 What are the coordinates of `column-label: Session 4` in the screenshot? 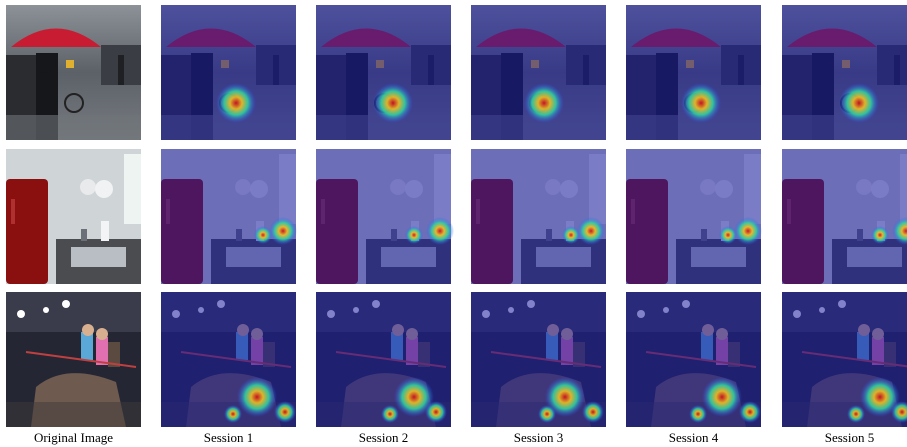 It's located at (694, 437).